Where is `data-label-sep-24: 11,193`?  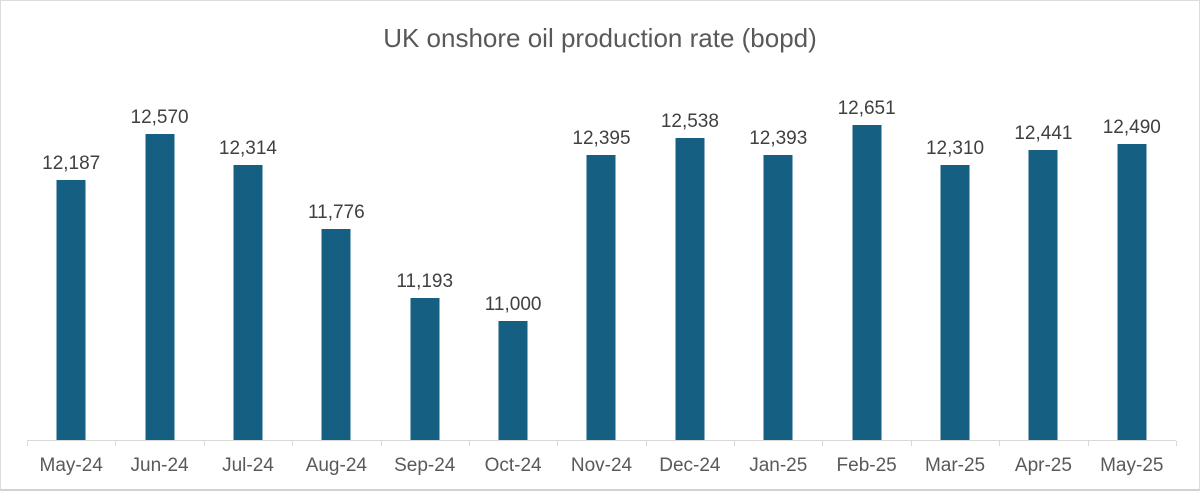
data-label-sep-24: 11,193 is located at coordinates (425, 281).